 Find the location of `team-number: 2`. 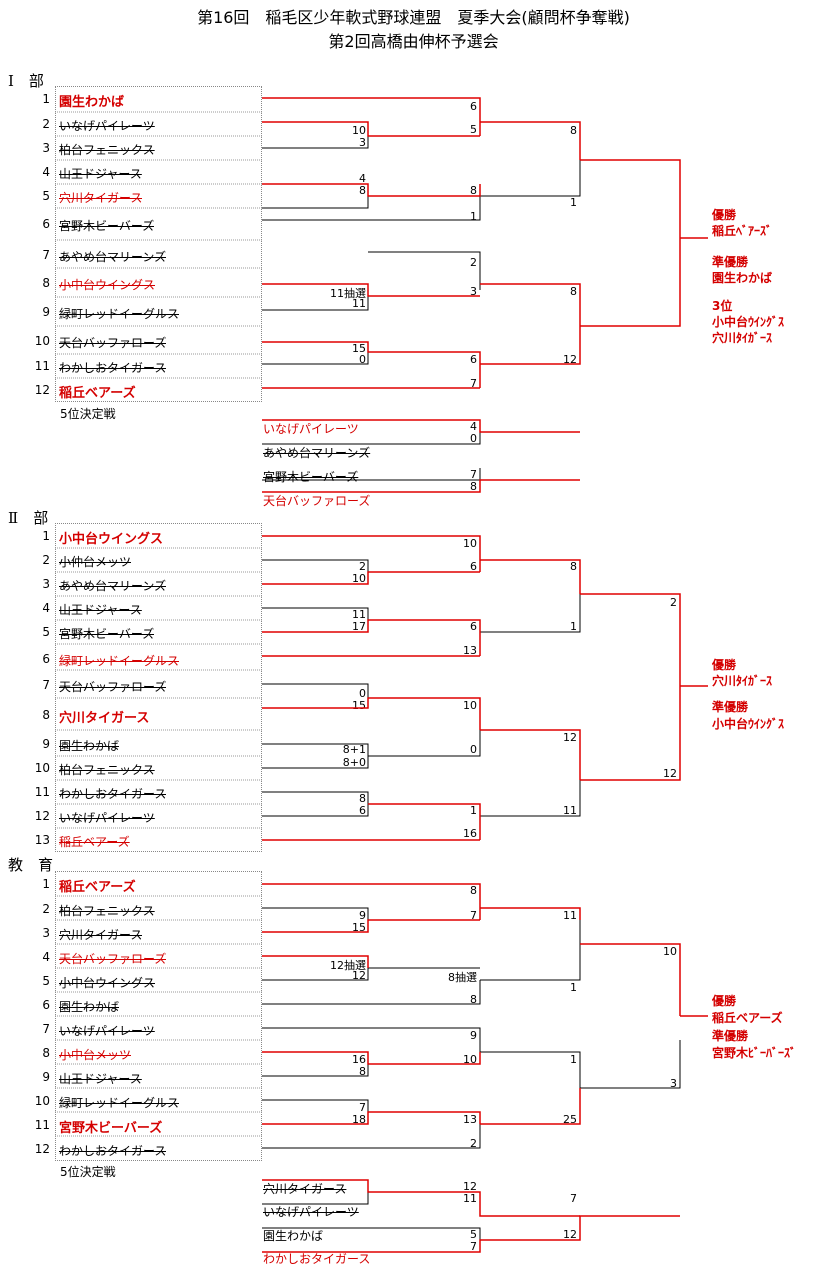

team-number: 2 is located at coordinates (46, 560).